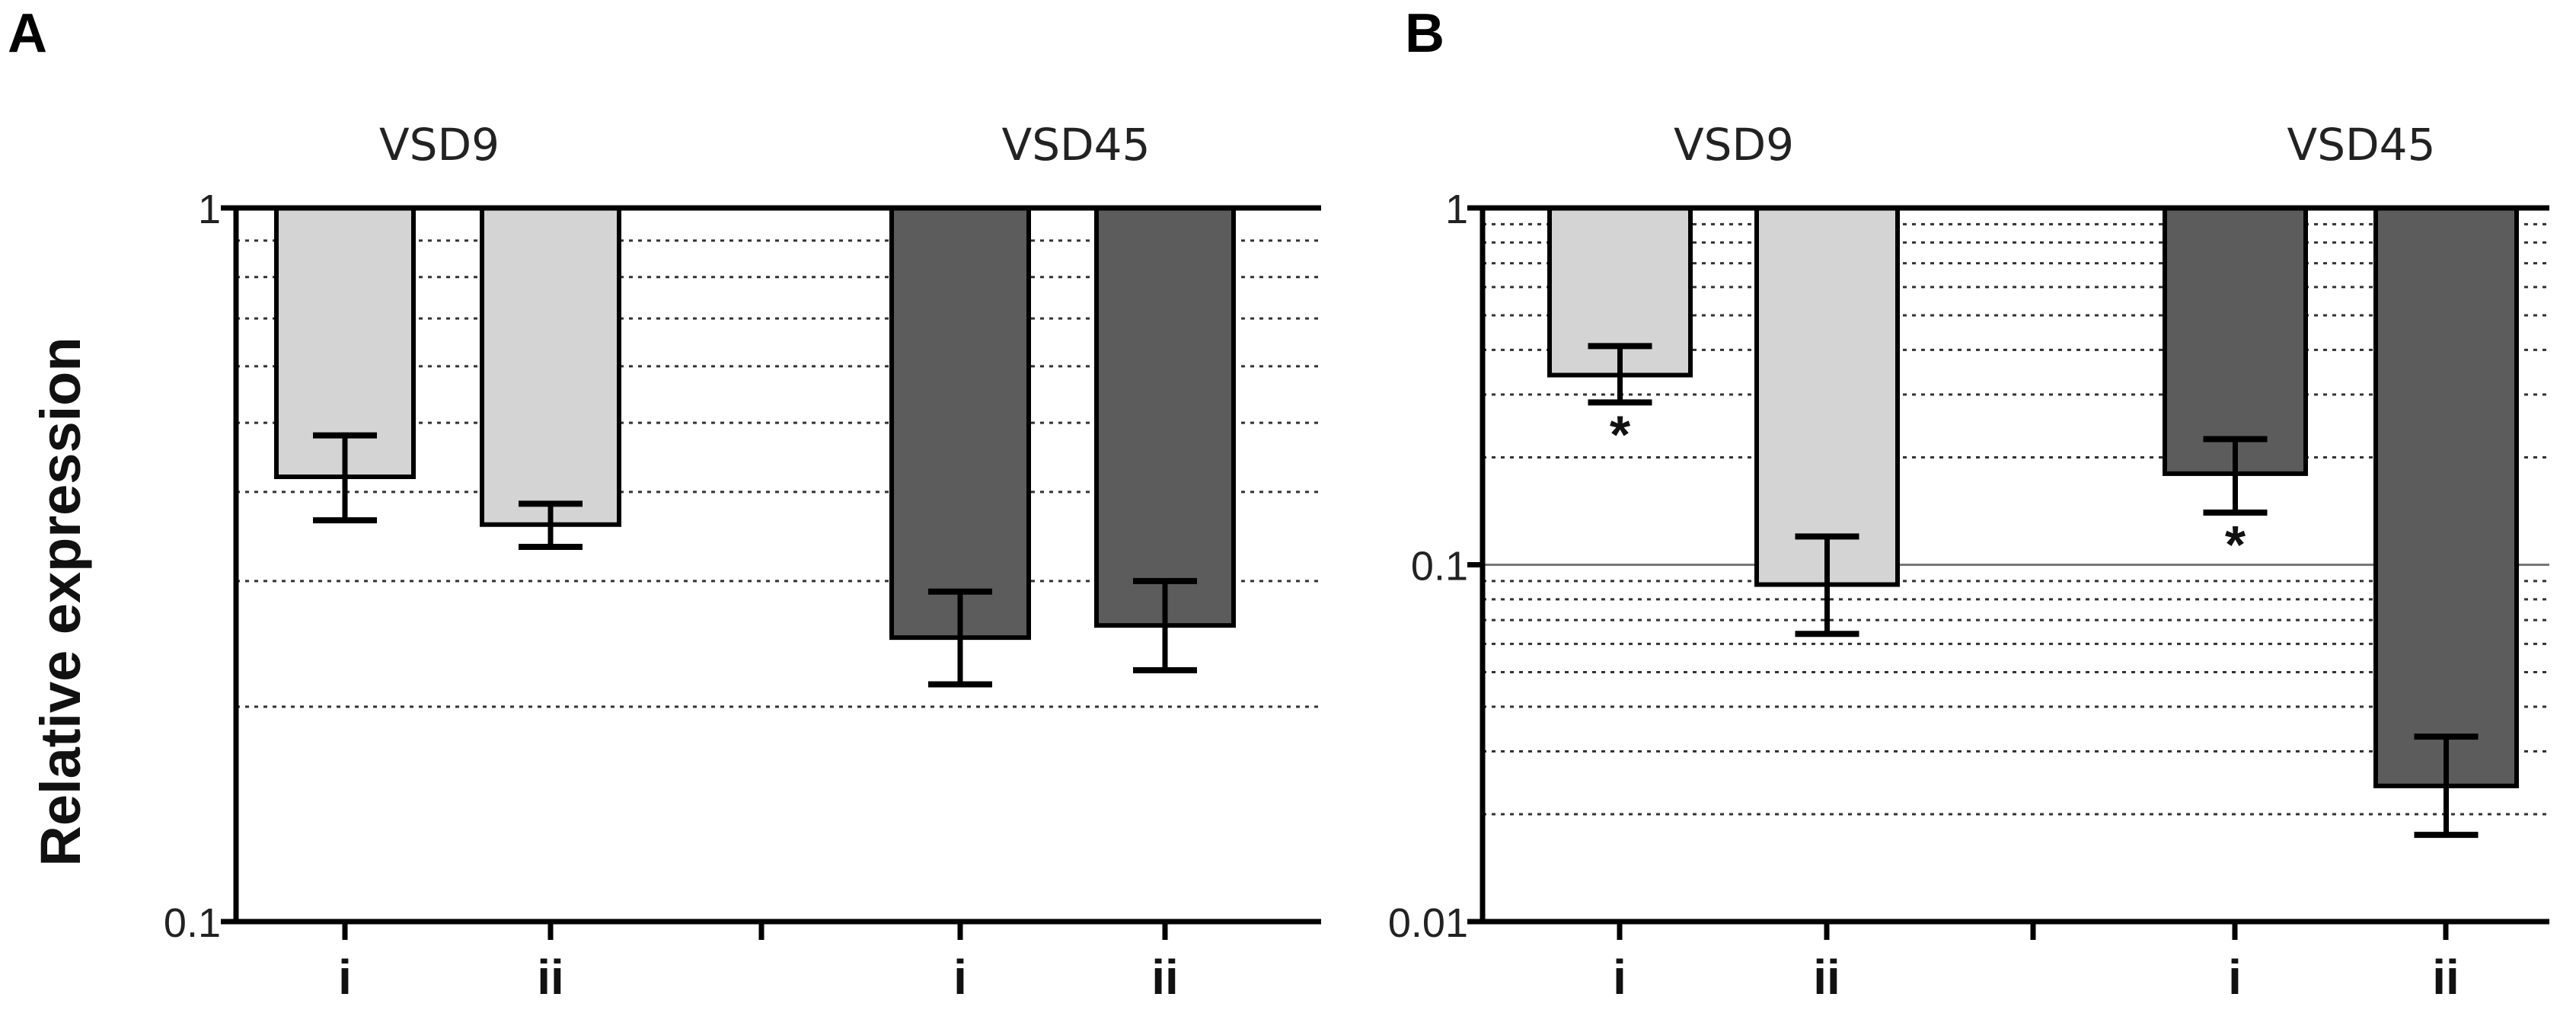 Image resolution: width=2576 pixels, height=1013 pixels. I want to click on y-tick-label: 0.01, so click(1428, 923).